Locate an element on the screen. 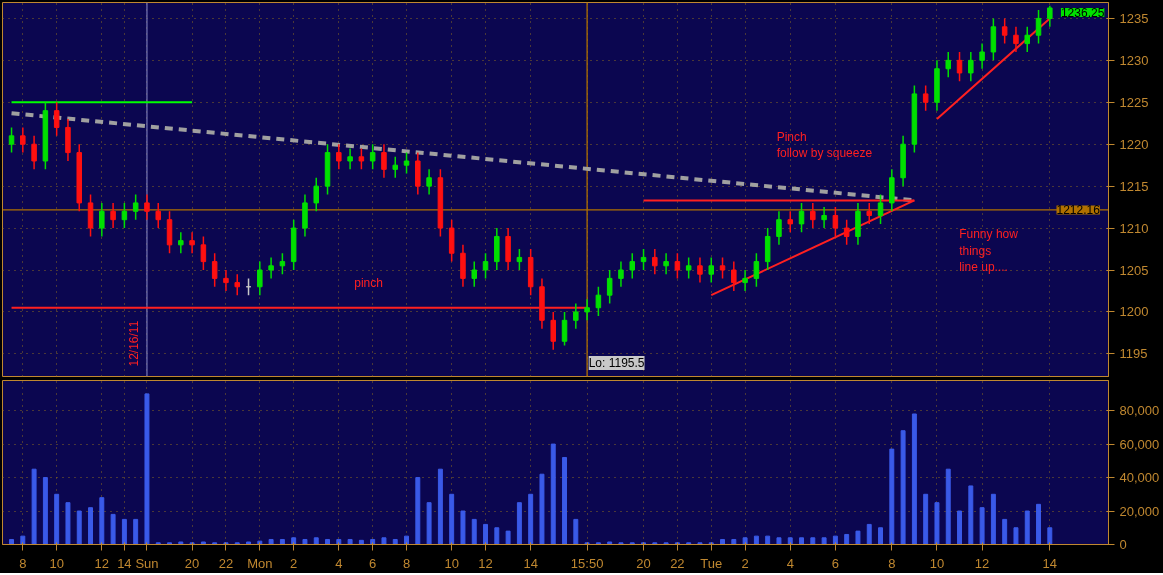 Image resolution: width=1163 pixels, height=575 pixels. x-tick-label: 15:50 is located at coordinates (587, 563).